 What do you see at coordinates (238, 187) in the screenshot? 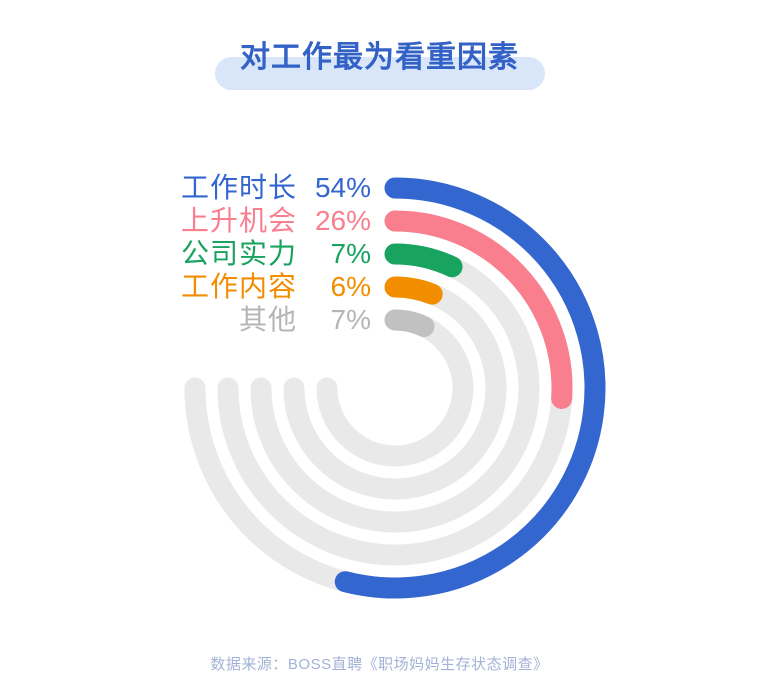
I see `category-label: 工作时长` at bounding box center [238, 187].